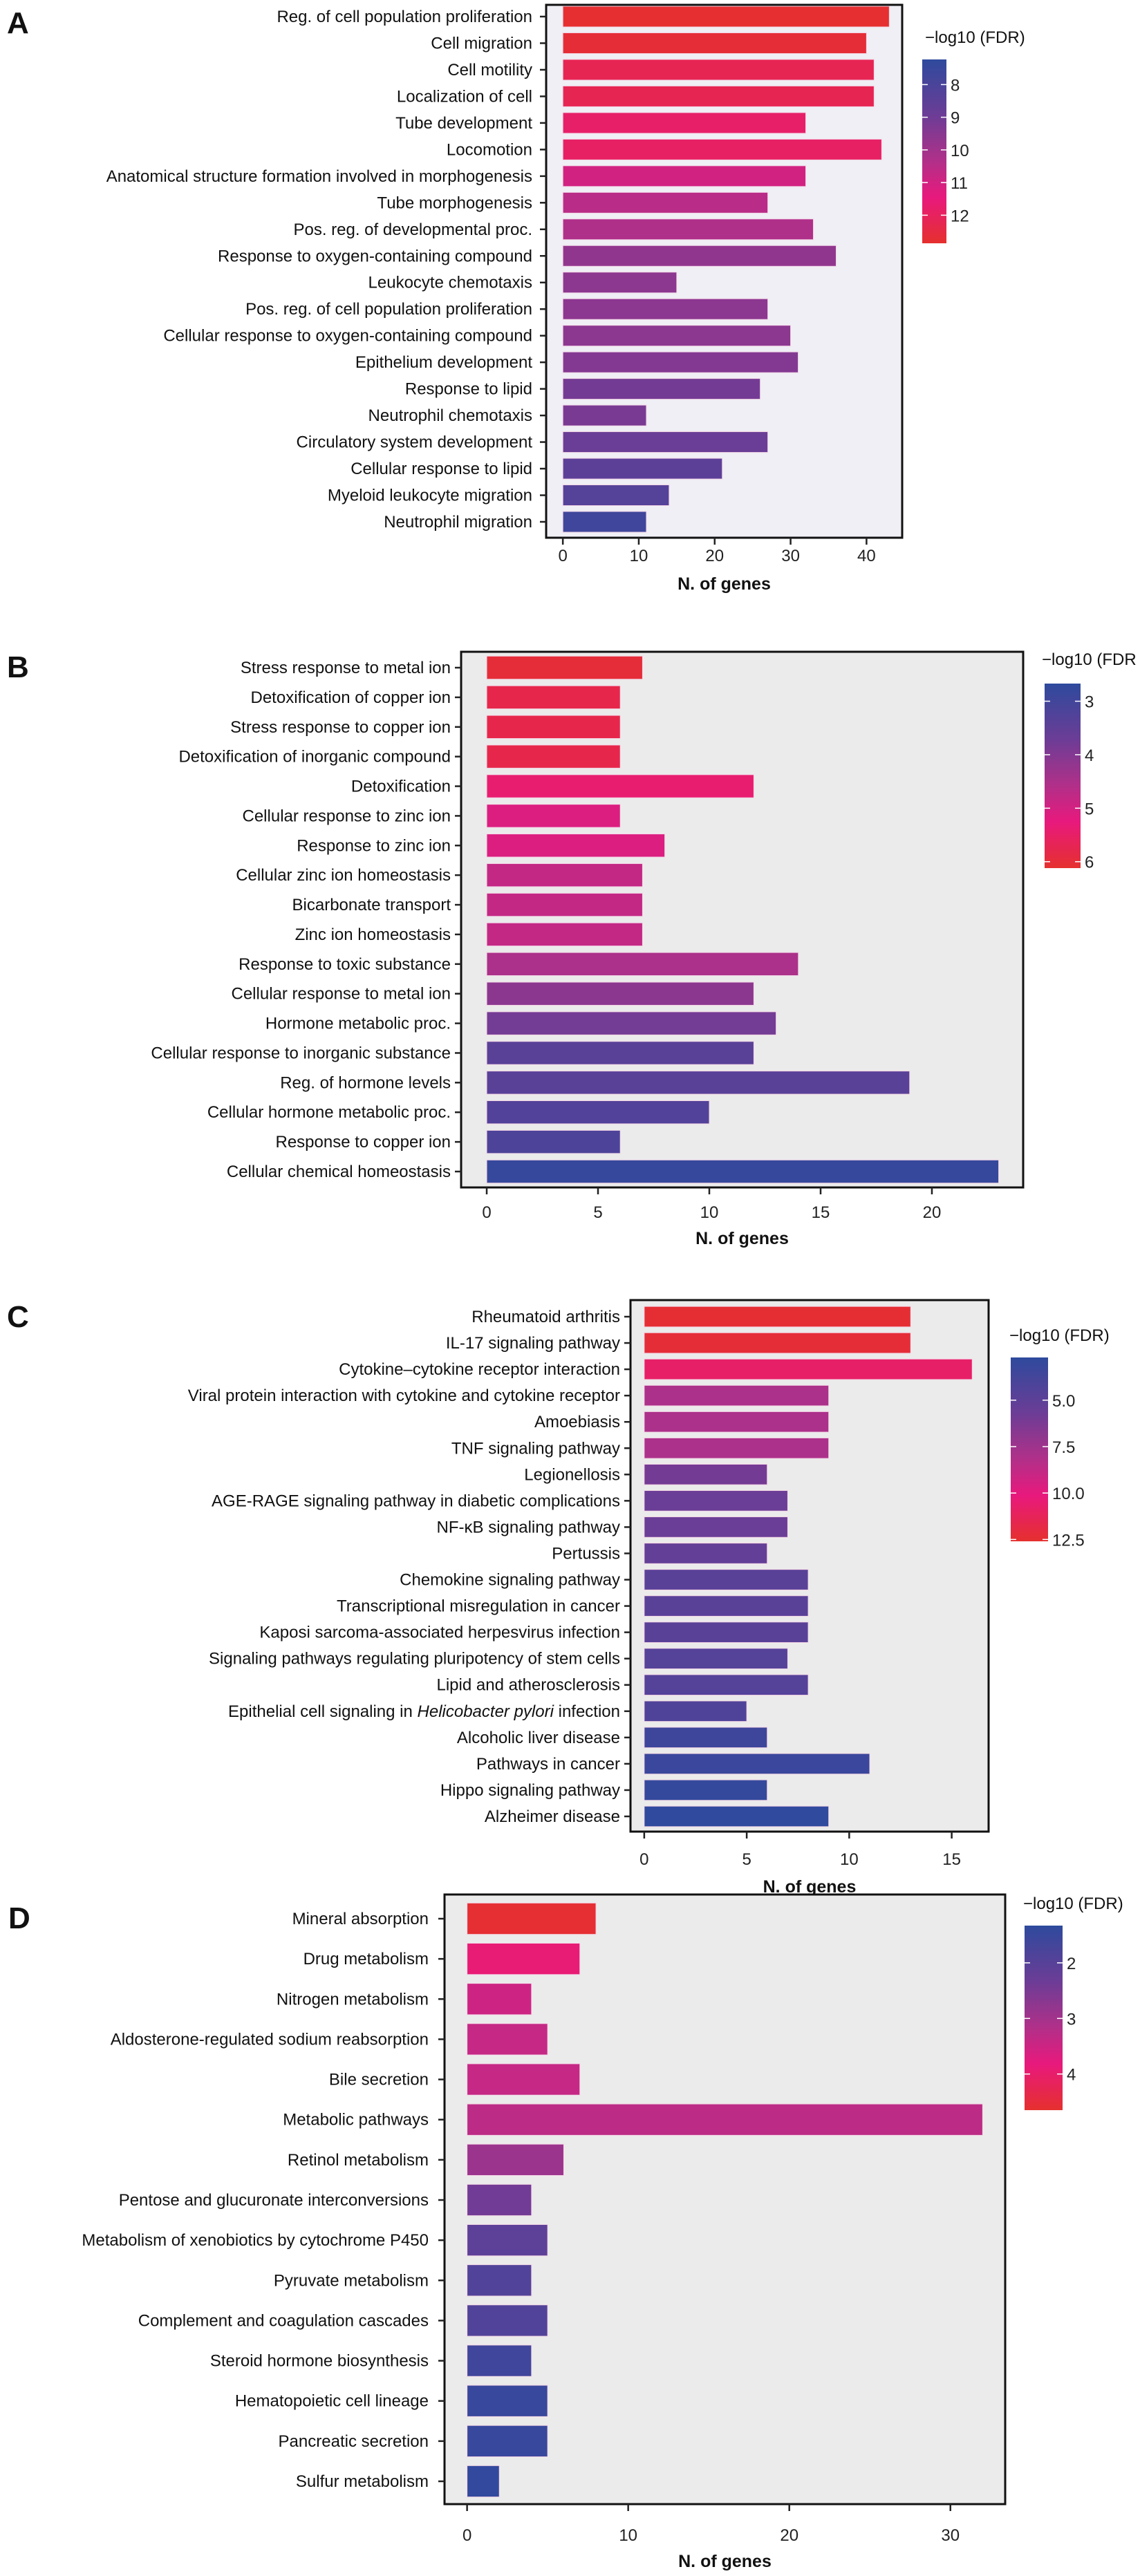 Image resolution: width=1140 pixels, height=2576 pixels. What do you see at coordinates (347, 816) in the screenshot?
I see `category-label: Cellular response to zinc ion` at bounding box center [347, 816].